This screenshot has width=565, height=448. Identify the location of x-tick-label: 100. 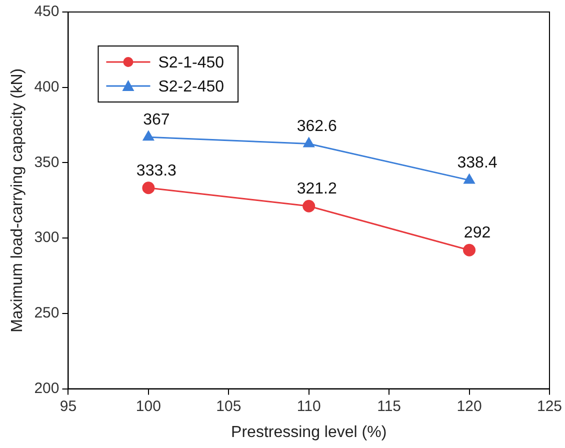
(148, 406).